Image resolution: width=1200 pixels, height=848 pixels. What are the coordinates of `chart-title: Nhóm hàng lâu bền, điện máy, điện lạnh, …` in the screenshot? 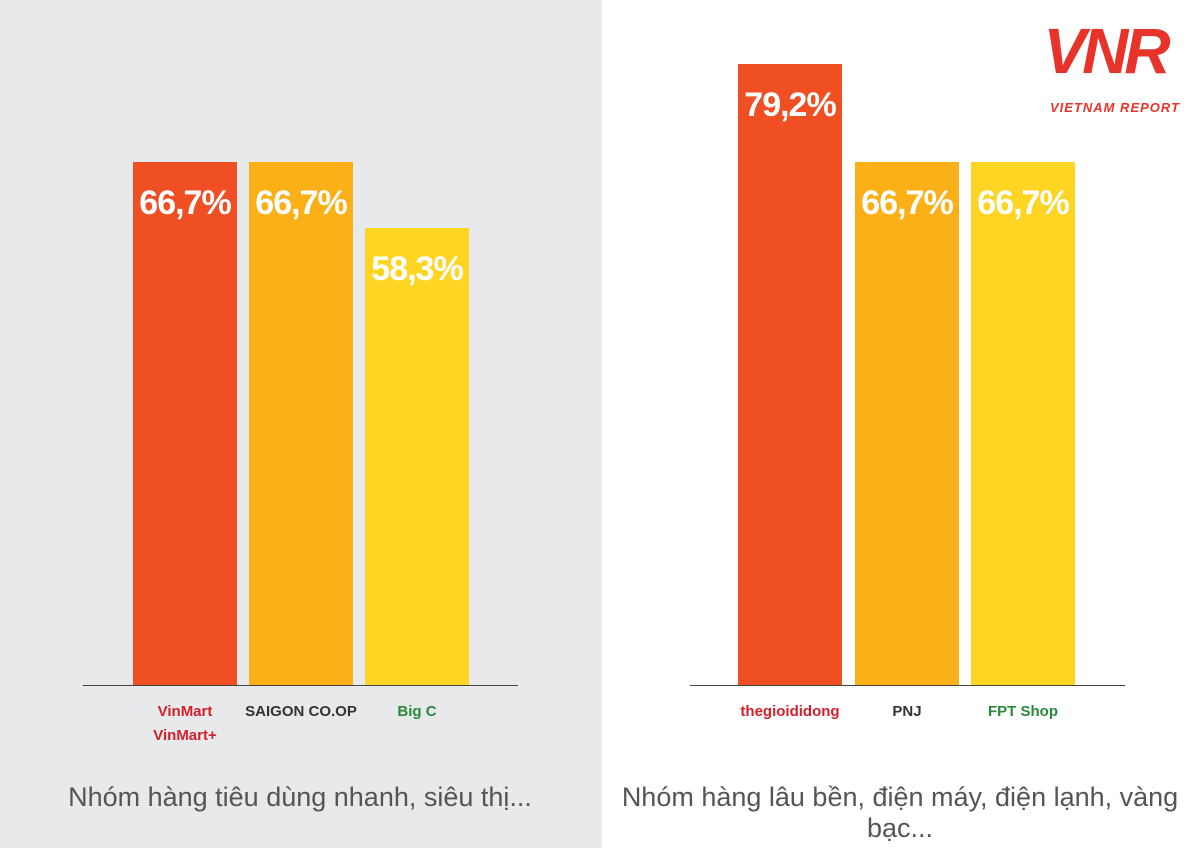 It's located at (900, 812).